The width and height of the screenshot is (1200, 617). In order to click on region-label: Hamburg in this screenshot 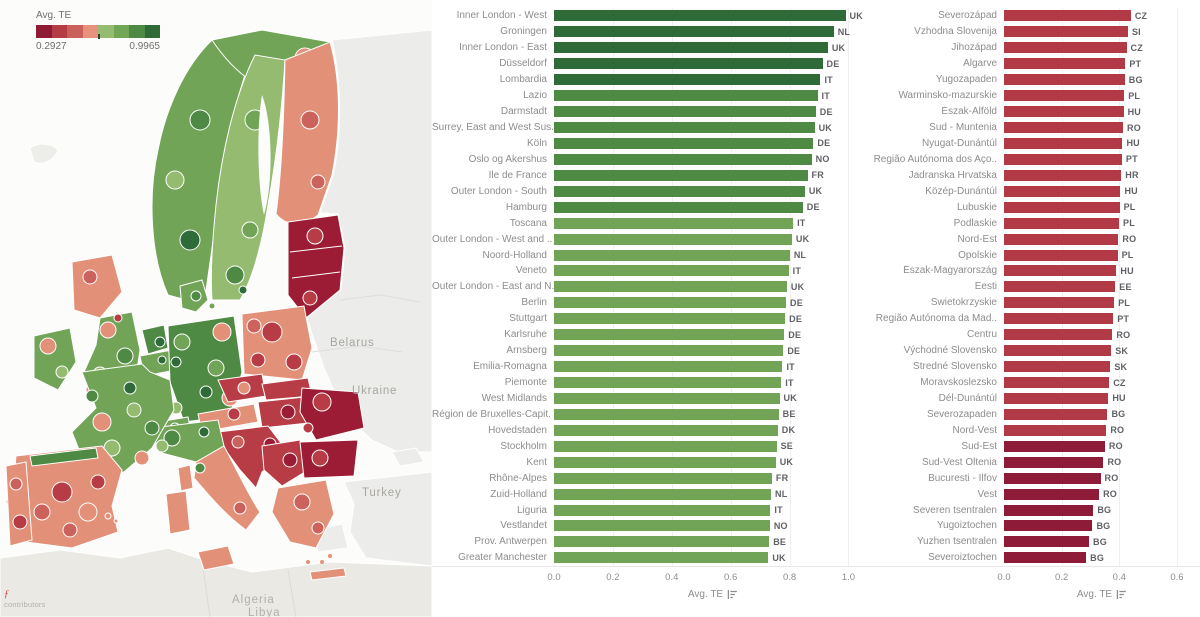, I will do `click(526, 207)`.